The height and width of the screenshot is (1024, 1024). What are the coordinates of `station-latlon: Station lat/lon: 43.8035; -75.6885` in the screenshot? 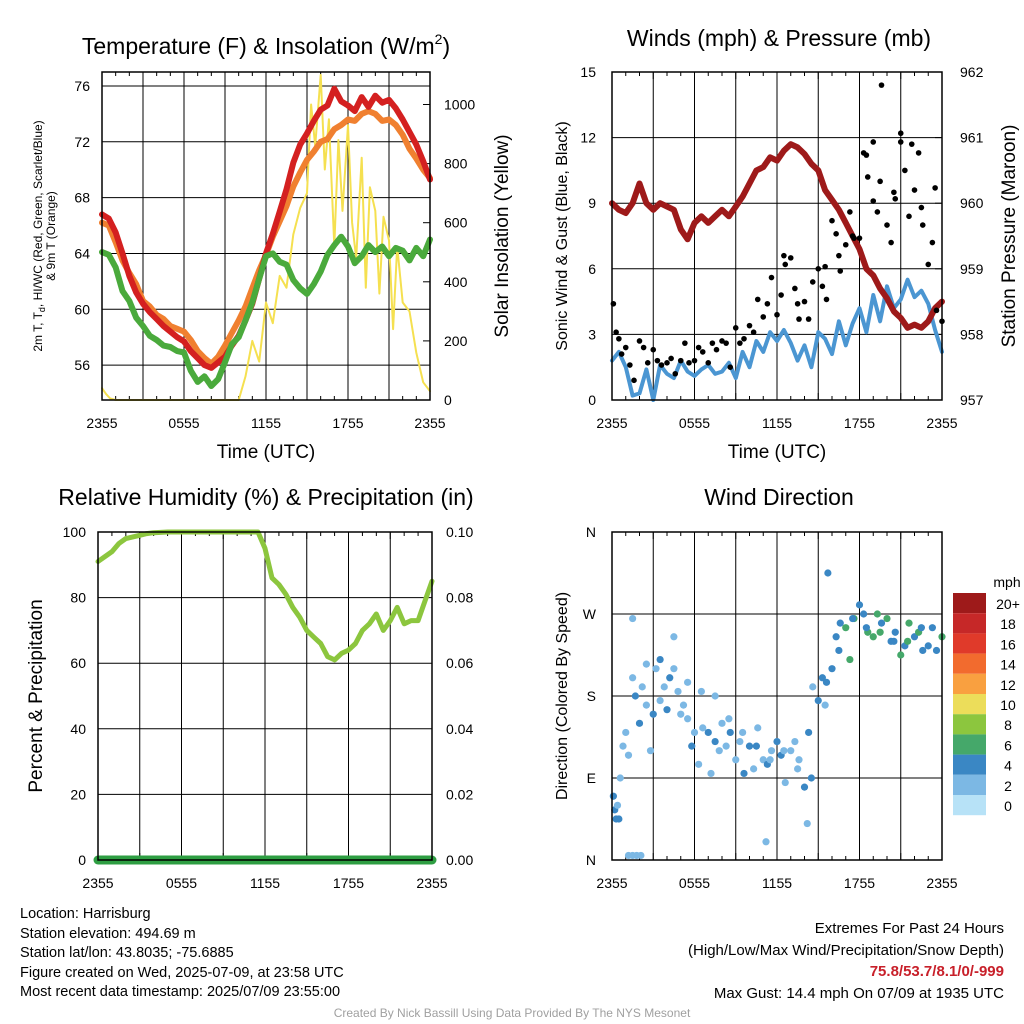 It's located at (127, 953).